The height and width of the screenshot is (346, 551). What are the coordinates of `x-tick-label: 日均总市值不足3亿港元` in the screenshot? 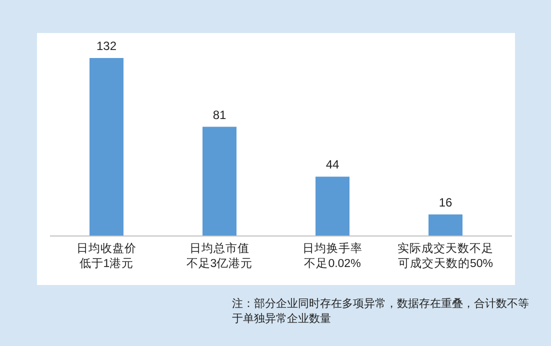 It's located at (219, 255).